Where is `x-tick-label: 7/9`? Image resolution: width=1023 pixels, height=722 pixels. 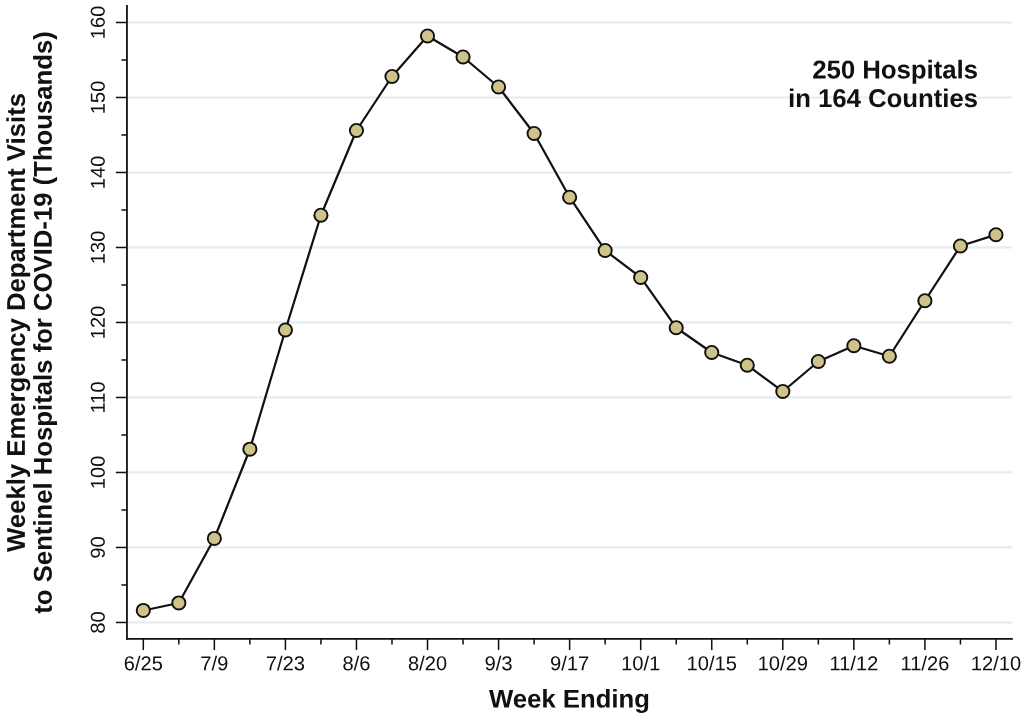 x-tick-label: 7/9 is located at coordinates (214, 663).